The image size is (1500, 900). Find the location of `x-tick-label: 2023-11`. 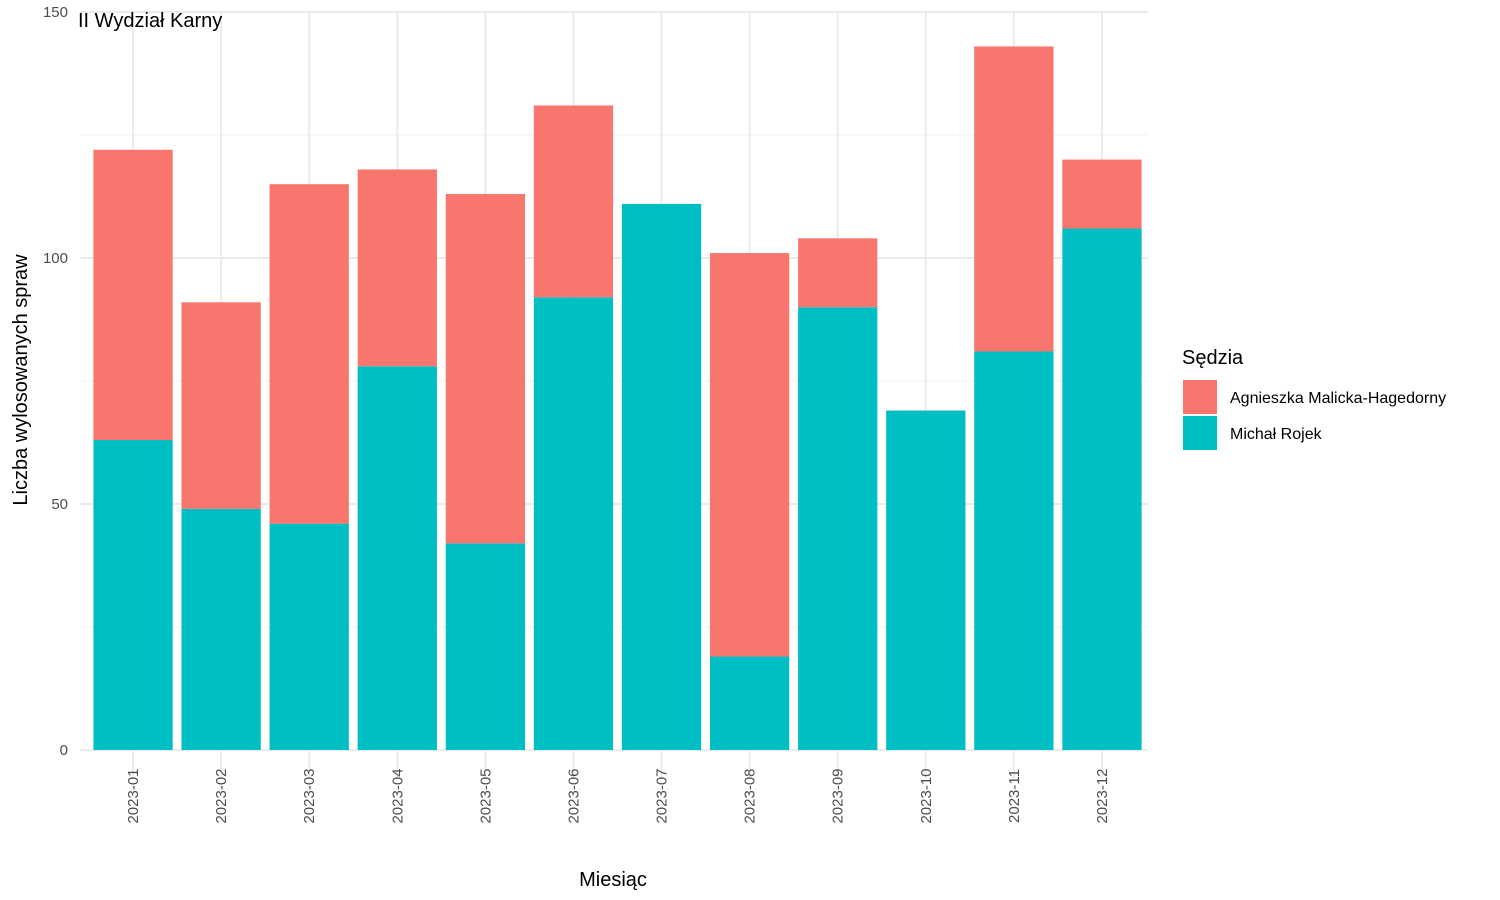

x-tick-label: 2023-11 is located at coordinates (1014, 796).